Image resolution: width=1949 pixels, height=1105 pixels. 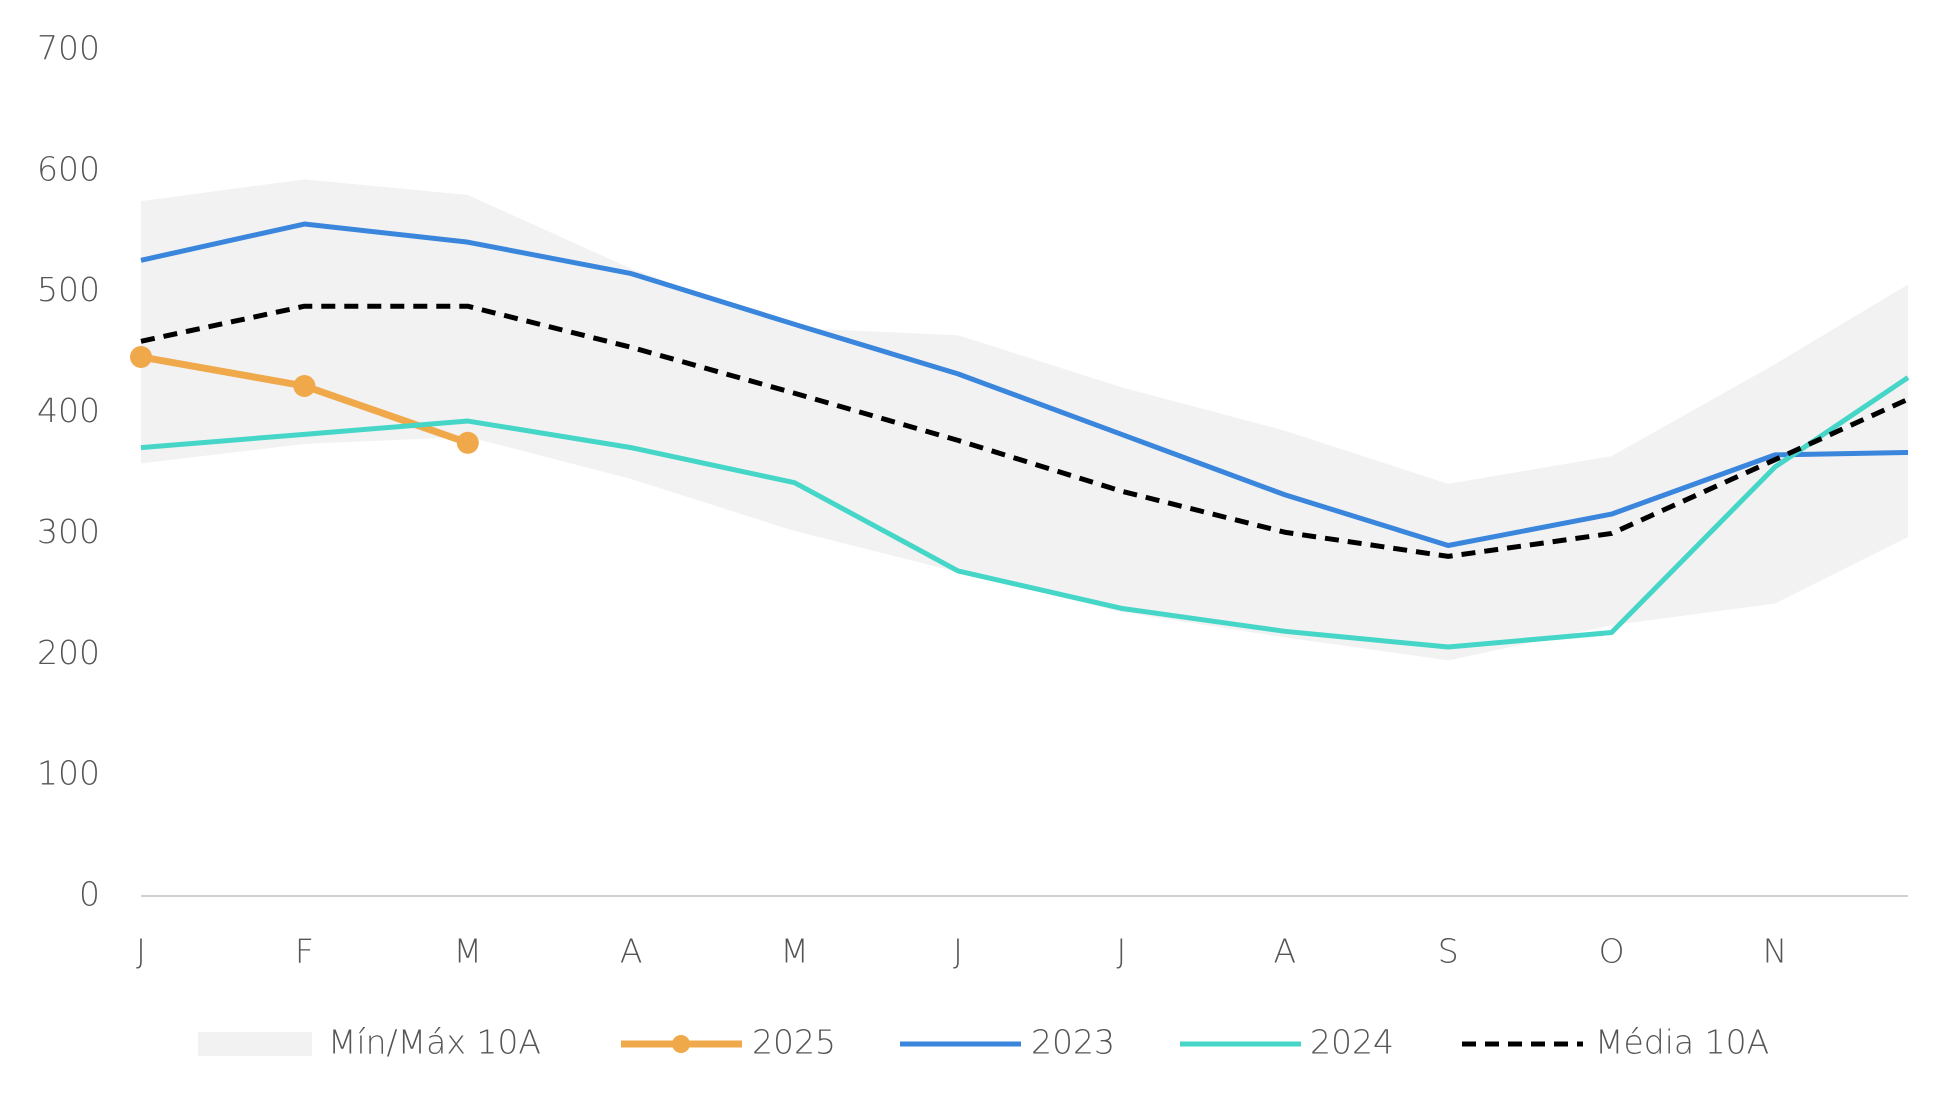 What do you see at coordinates (1352, 1042) in the screenshot?
I see `legend-label: 2024` at bounding box center [1352, 1042].